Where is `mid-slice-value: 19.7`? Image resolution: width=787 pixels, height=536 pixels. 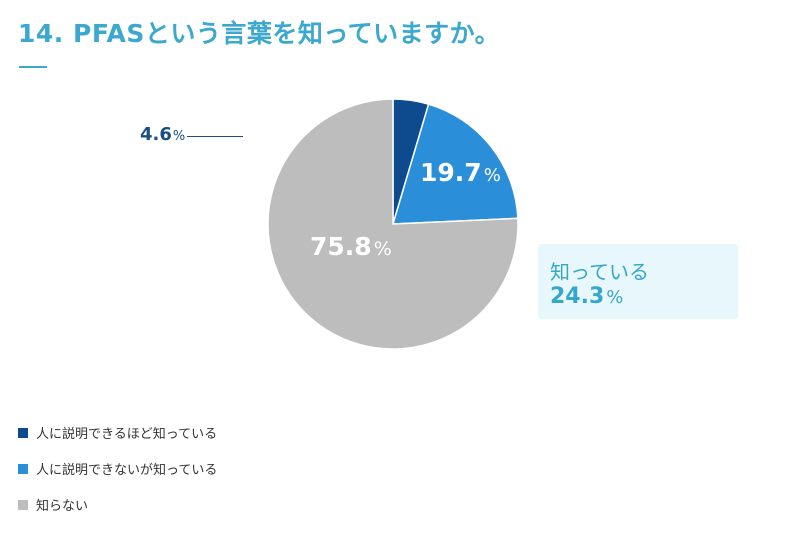 mid-slice-value: 19.7 is located at coordinates (451, 172).